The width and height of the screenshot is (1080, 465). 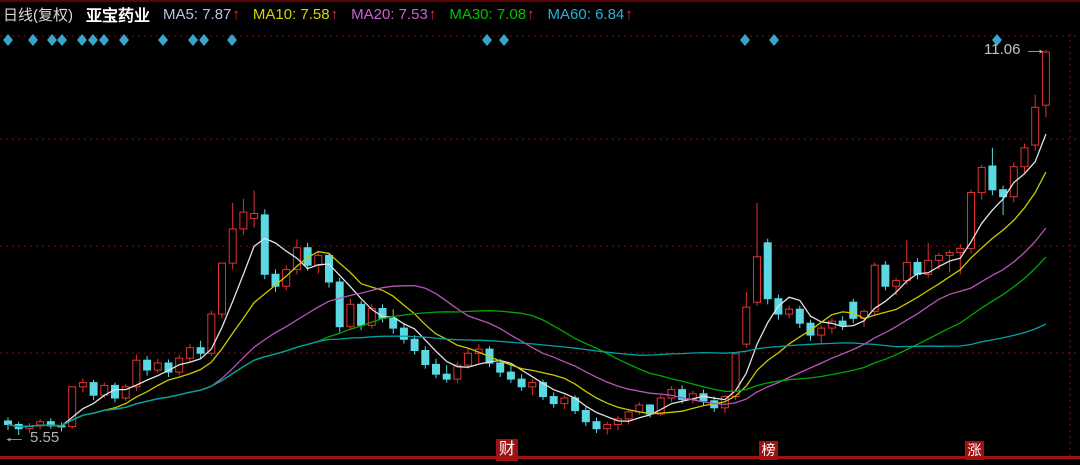 I want to click on ma-legend-text: MA20: 7.53, so click(x=389, y=14).